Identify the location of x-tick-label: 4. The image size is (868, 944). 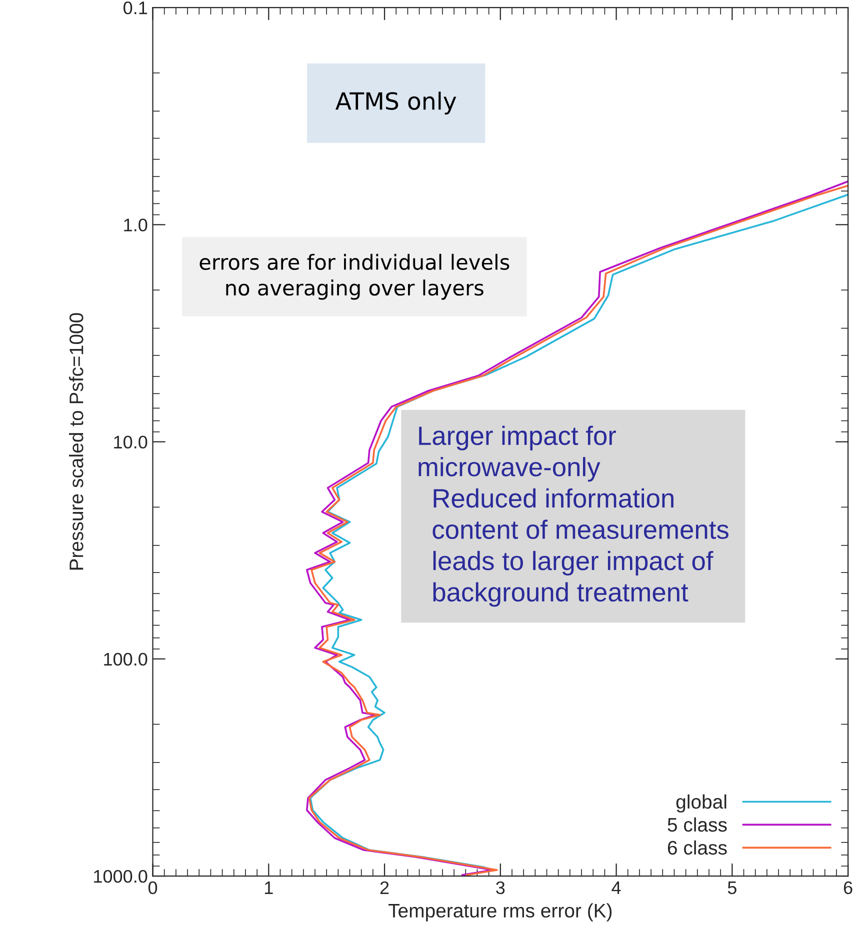
(616, 888).